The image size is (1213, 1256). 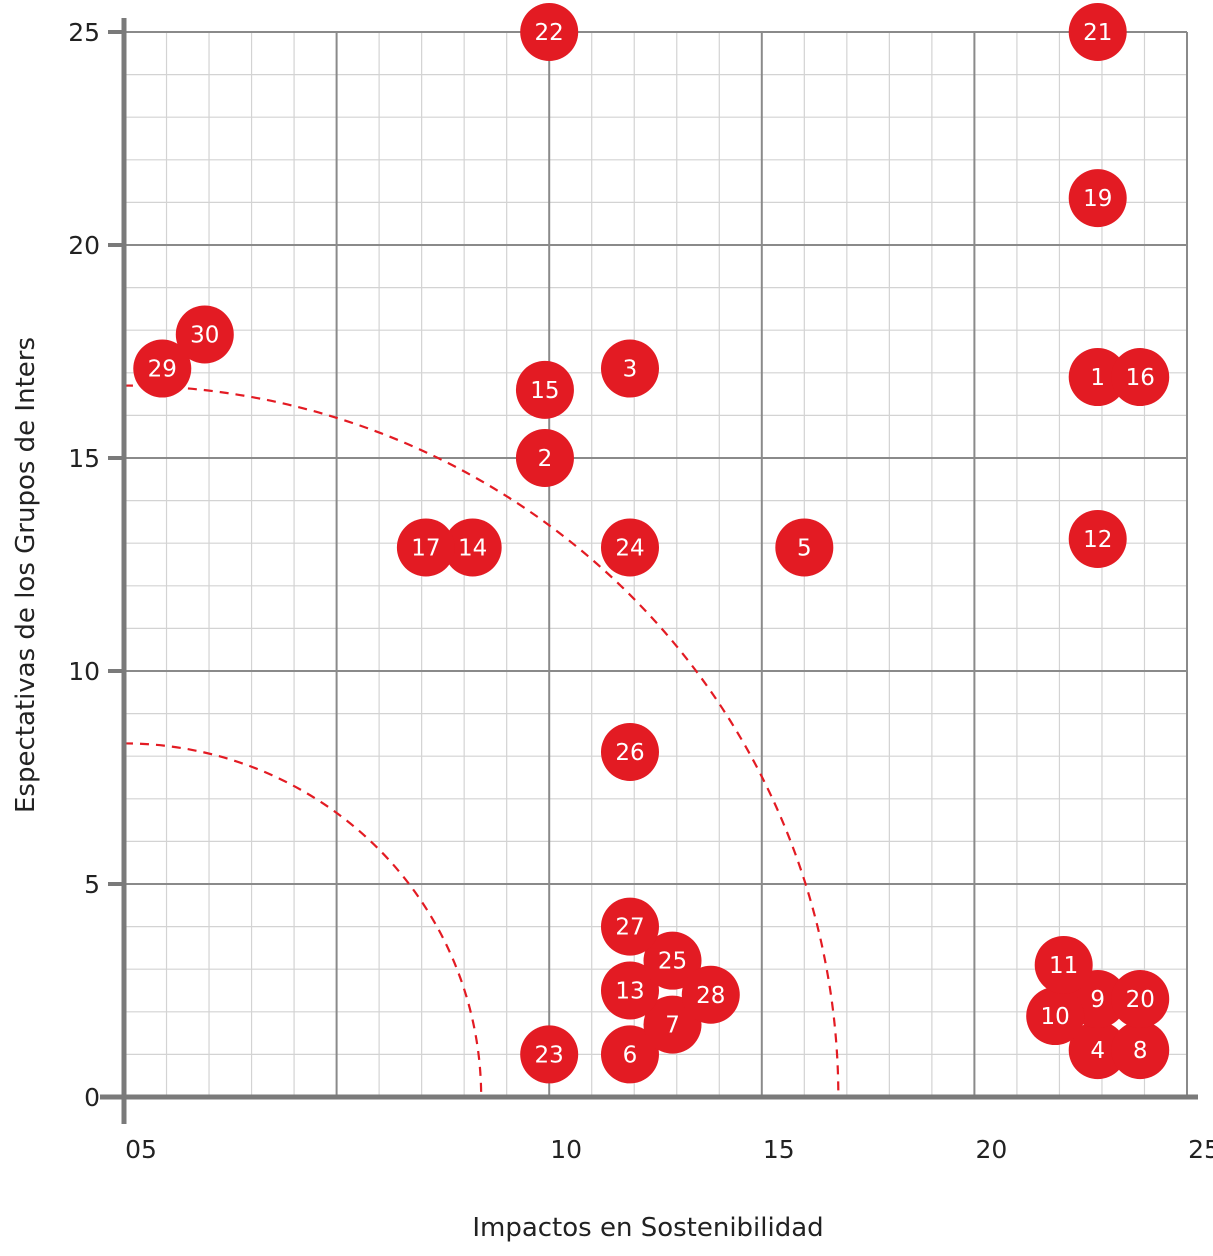 I want to click on data-point-14: 14, so click(x=472, y=547).